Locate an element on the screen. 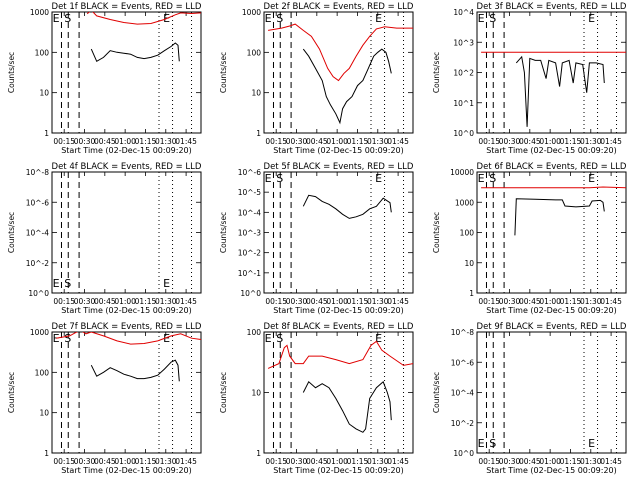  y-tick-label: 10 is located at coordinates (469, 263).